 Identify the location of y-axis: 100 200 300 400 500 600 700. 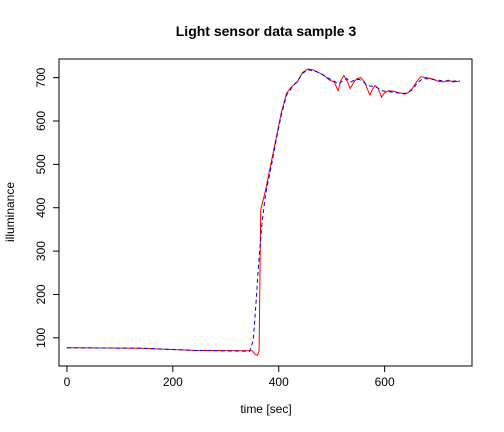
(46, 207).